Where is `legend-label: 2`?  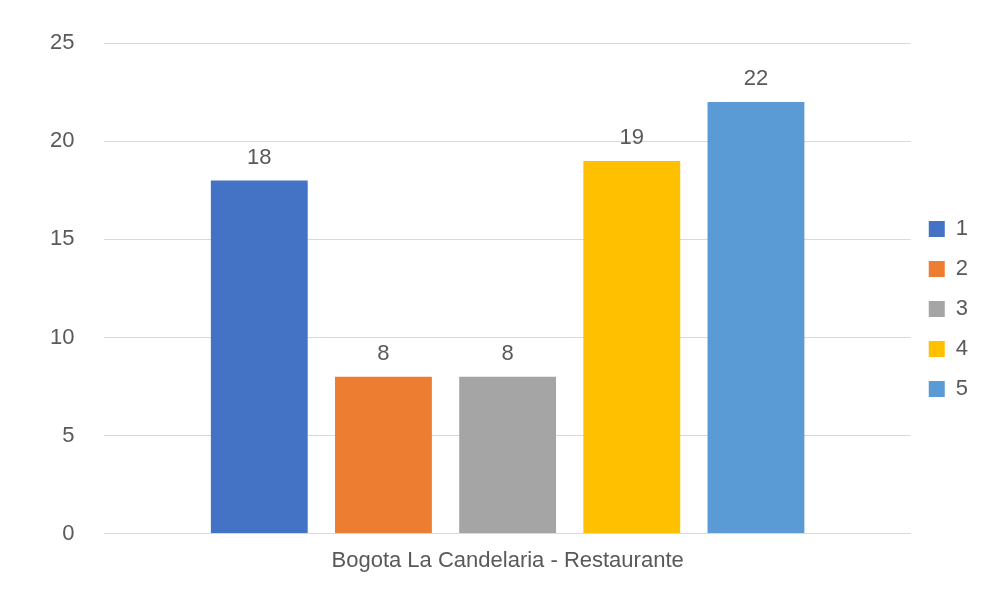 legend-label: 2 is located at coordinates (962, 268).